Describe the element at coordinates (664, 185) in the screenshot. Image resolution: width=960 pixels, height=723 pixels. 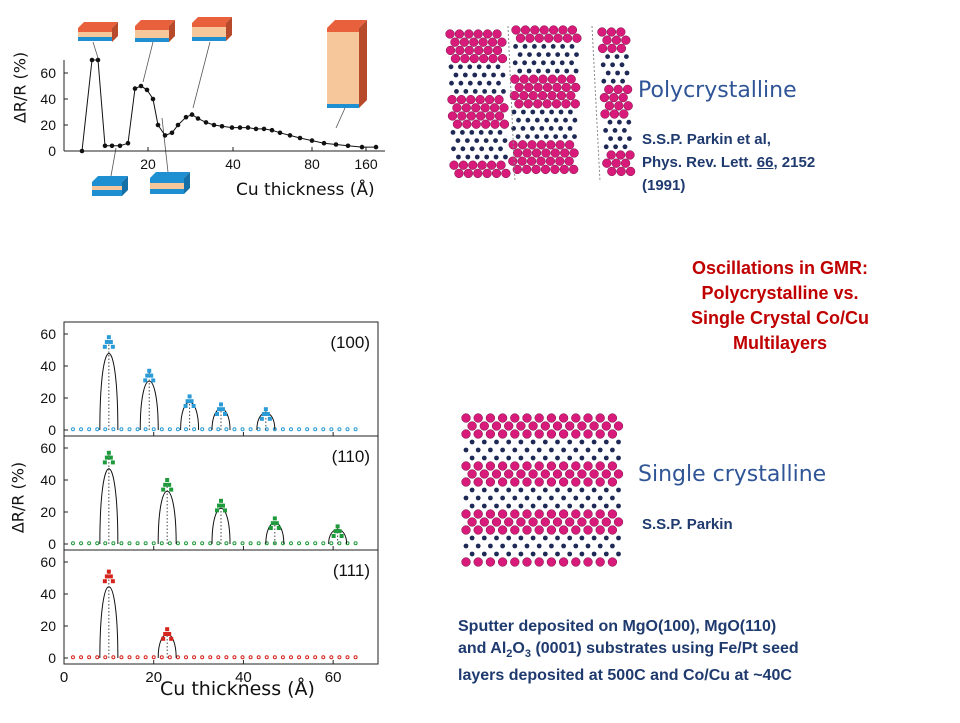
I see `cite-line-3: (1991)` at that location.